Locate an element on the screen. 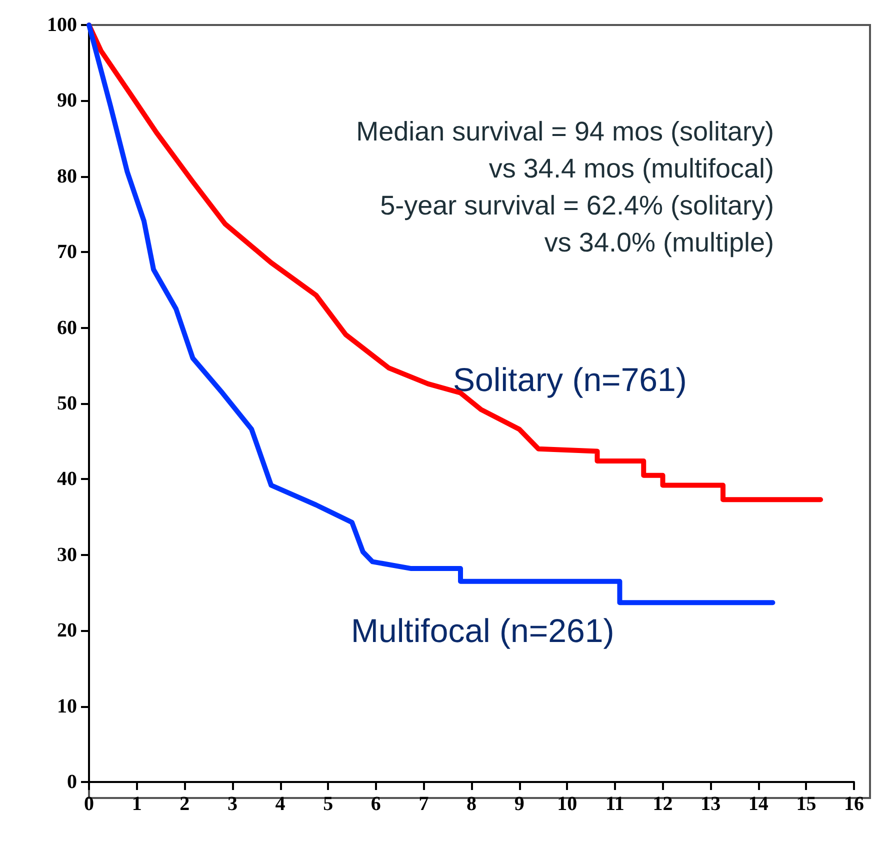  annotation: vs 34.4 mos (multifocal) is located at coordinates (631, 169).